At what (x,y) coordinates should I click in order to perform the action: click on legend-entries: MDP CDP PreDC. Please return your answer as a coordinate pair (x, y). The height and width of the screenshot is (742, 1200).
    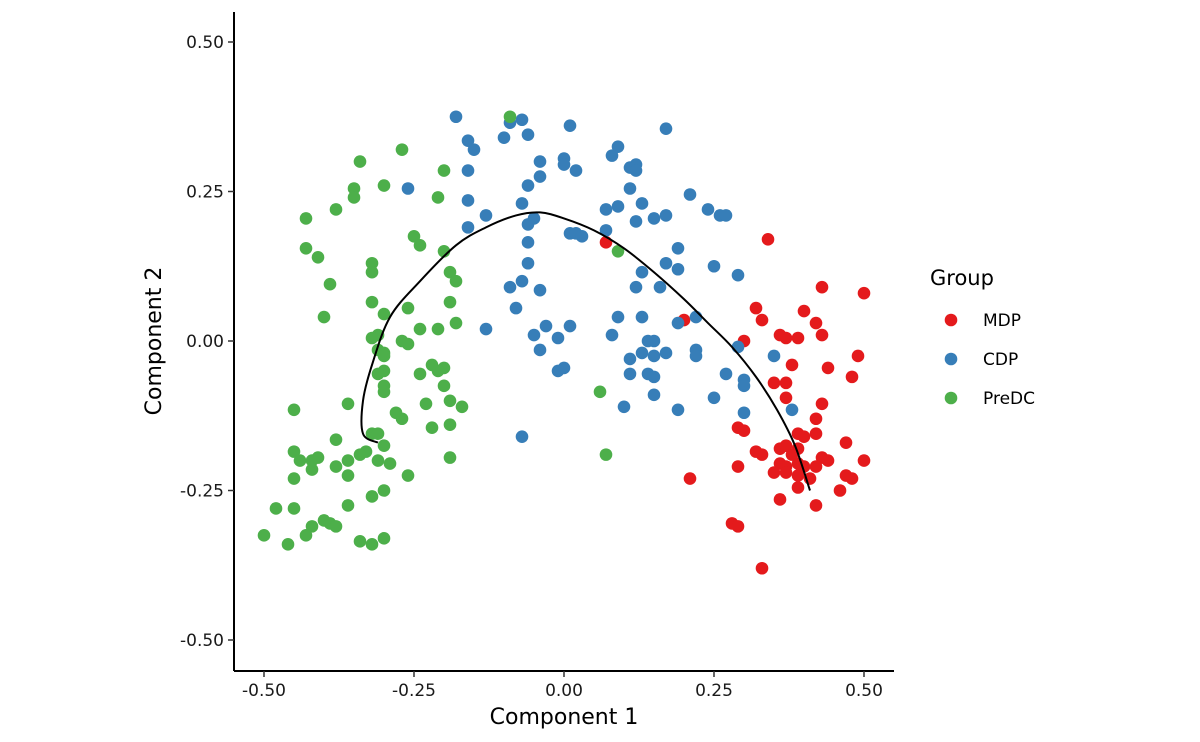
    Looking at the image, I should click on (989, 360).